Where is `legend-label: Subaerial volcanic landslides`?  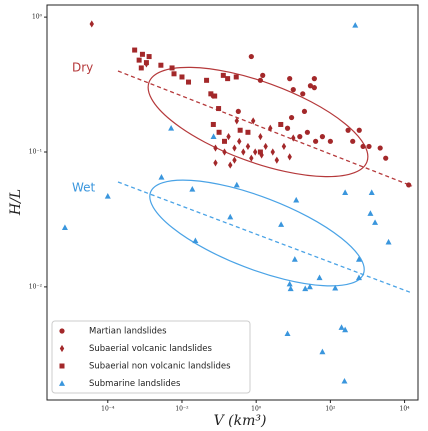 legend-label: Subaerial volcanic landslides is located at coordinates (150, 349).